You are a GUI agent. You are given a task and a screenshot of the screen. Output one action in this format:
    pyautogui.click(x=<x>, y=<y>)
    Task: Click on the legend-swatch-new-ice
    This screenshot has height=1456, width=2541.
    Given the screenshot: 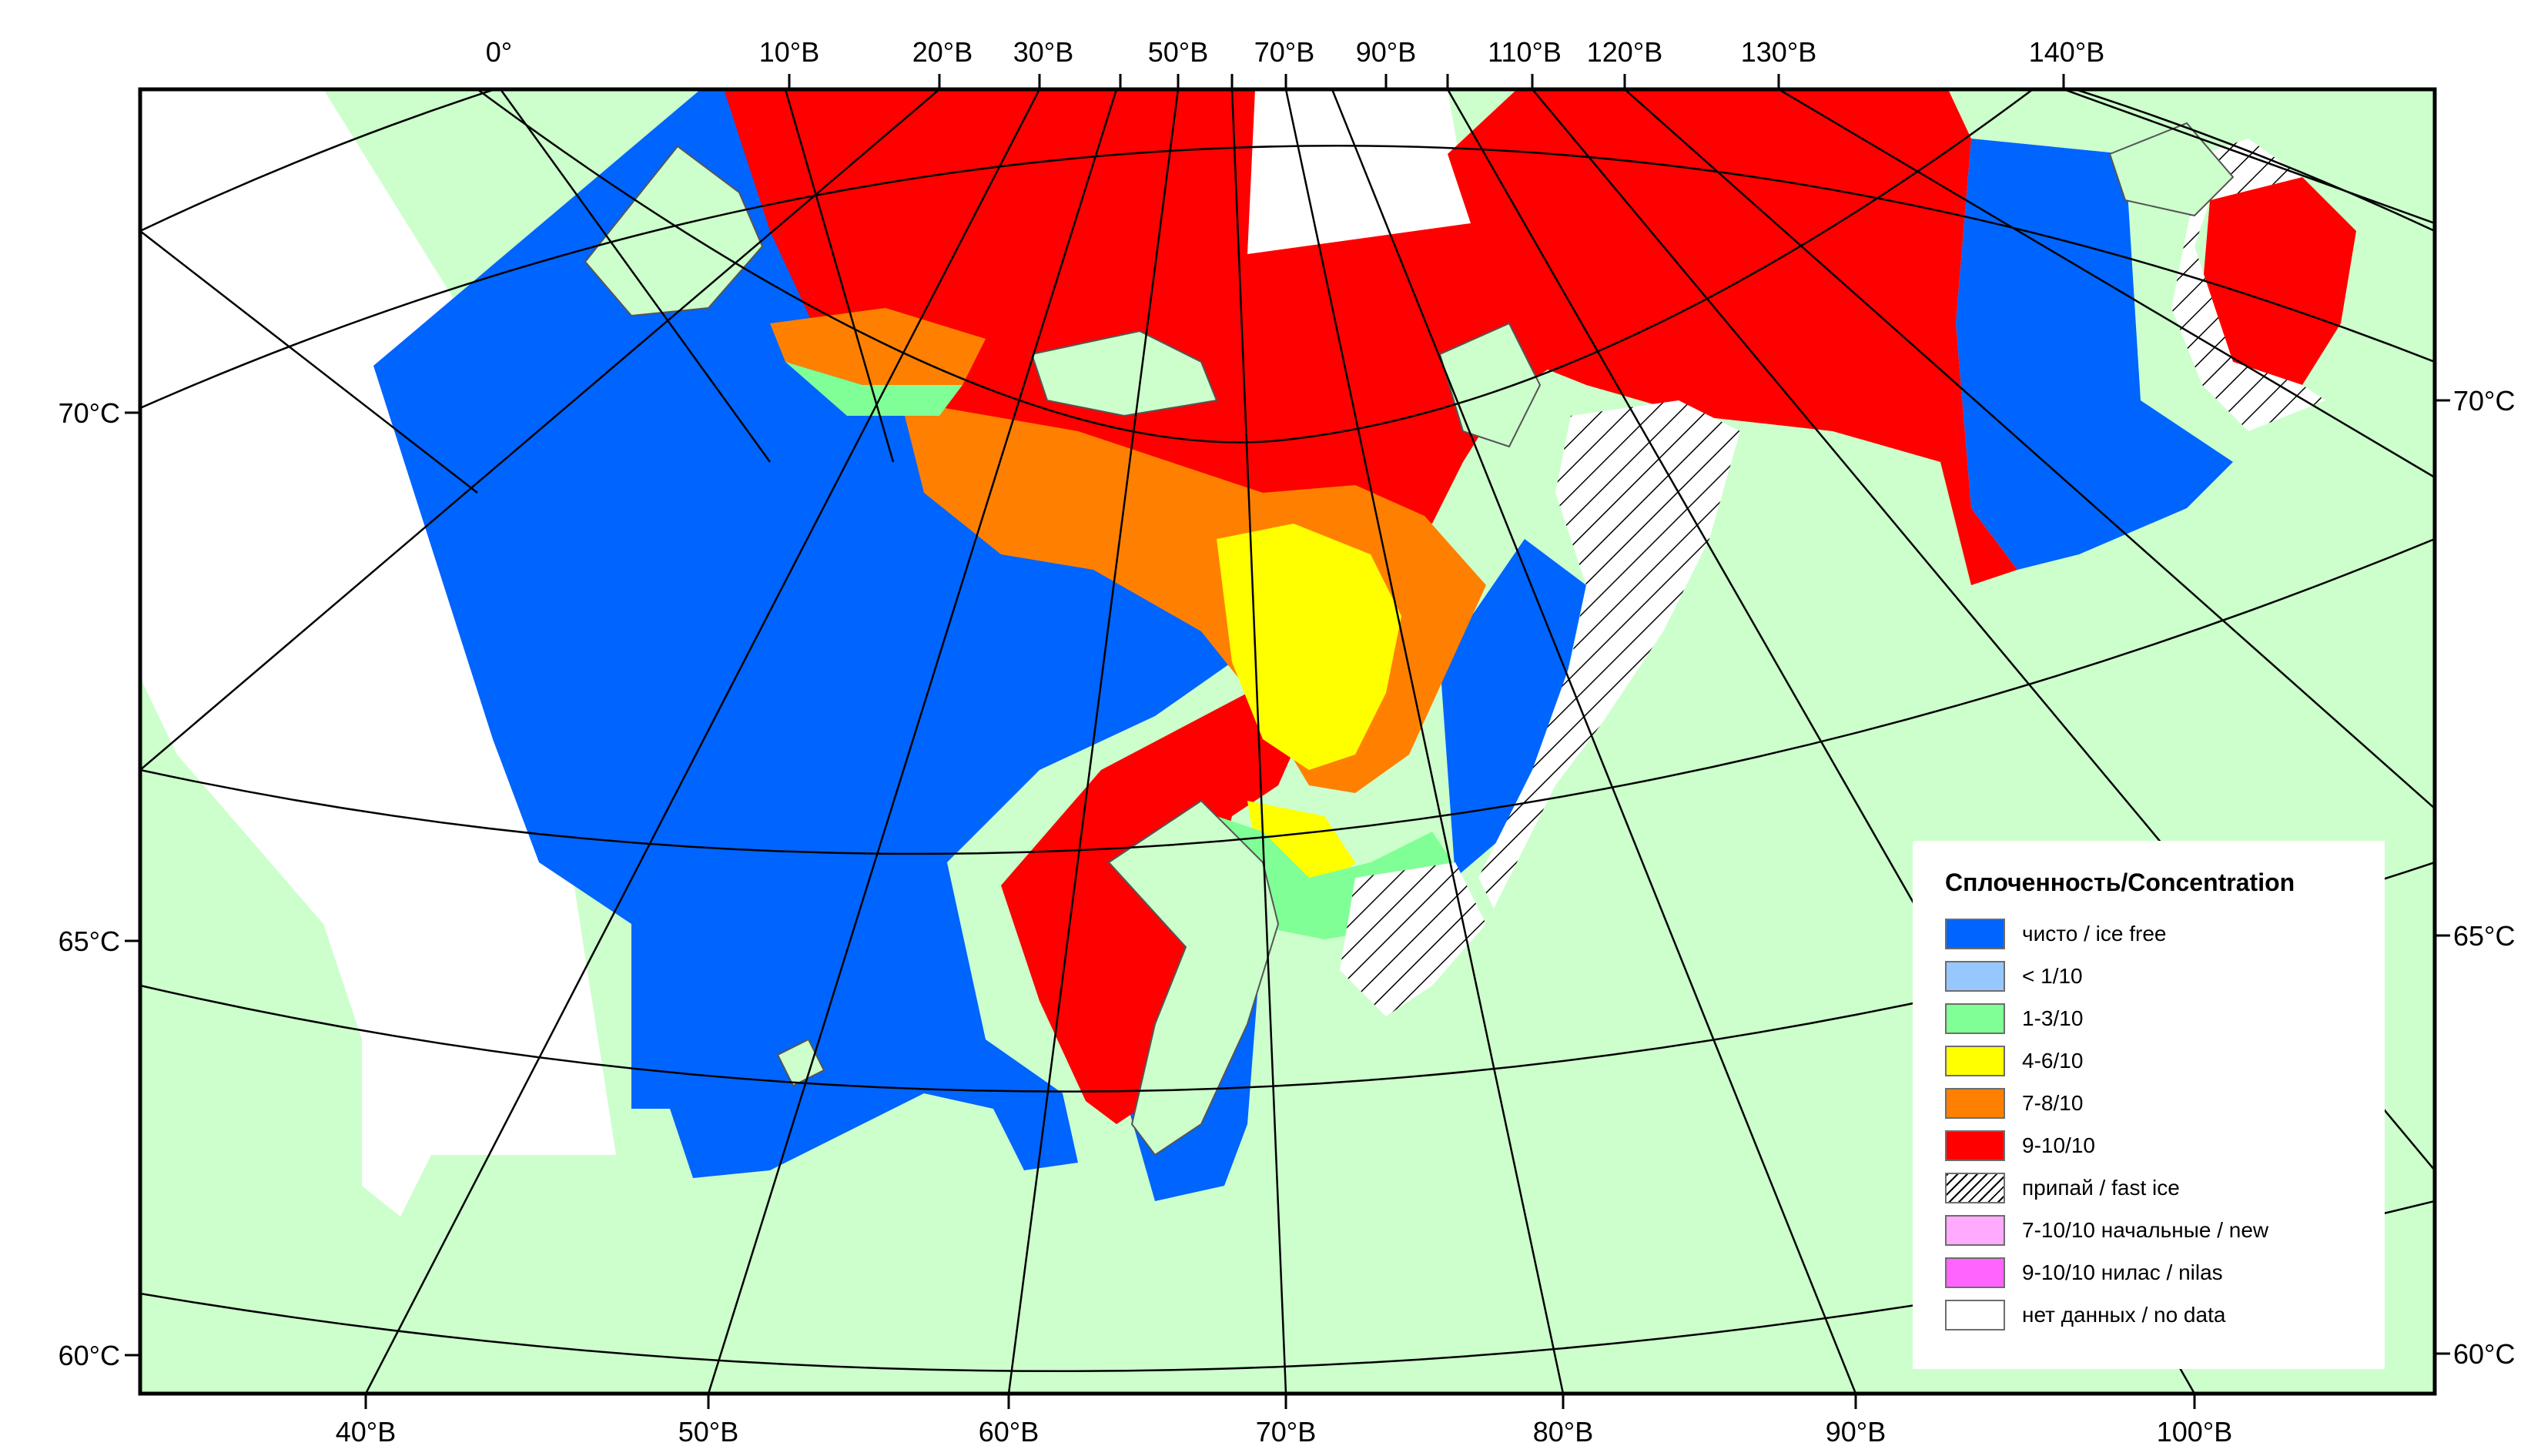 What is the action you would take?
    pyautogui.click(x=1975, y=1230)
    